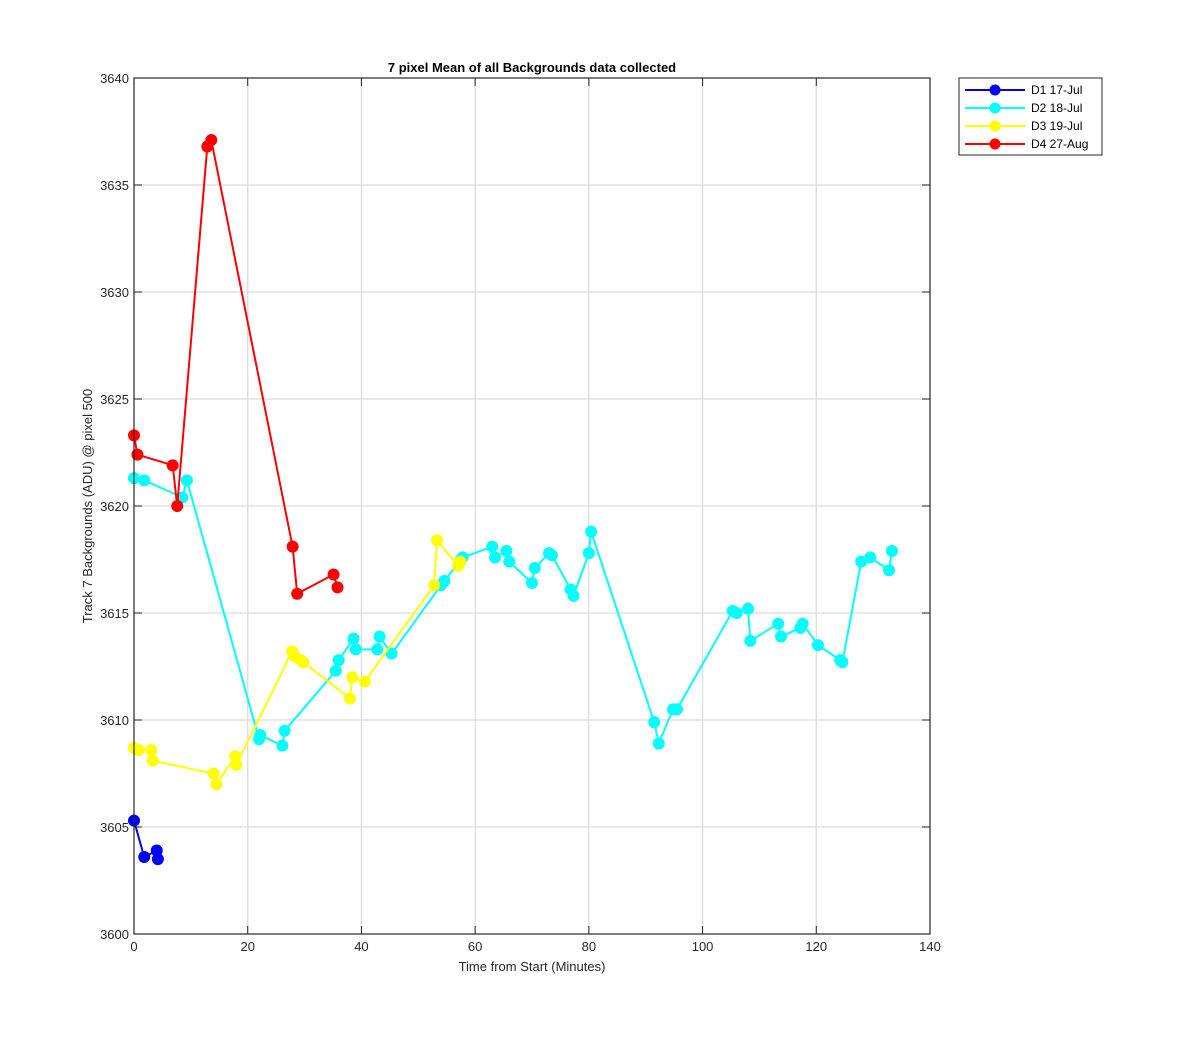 The width and height of the screenshot is (1200, 1050). What do you see at coordinates (589, 946) in the screenshot?
I see `x-tick-label: 80` at bounding box center [589, 946].